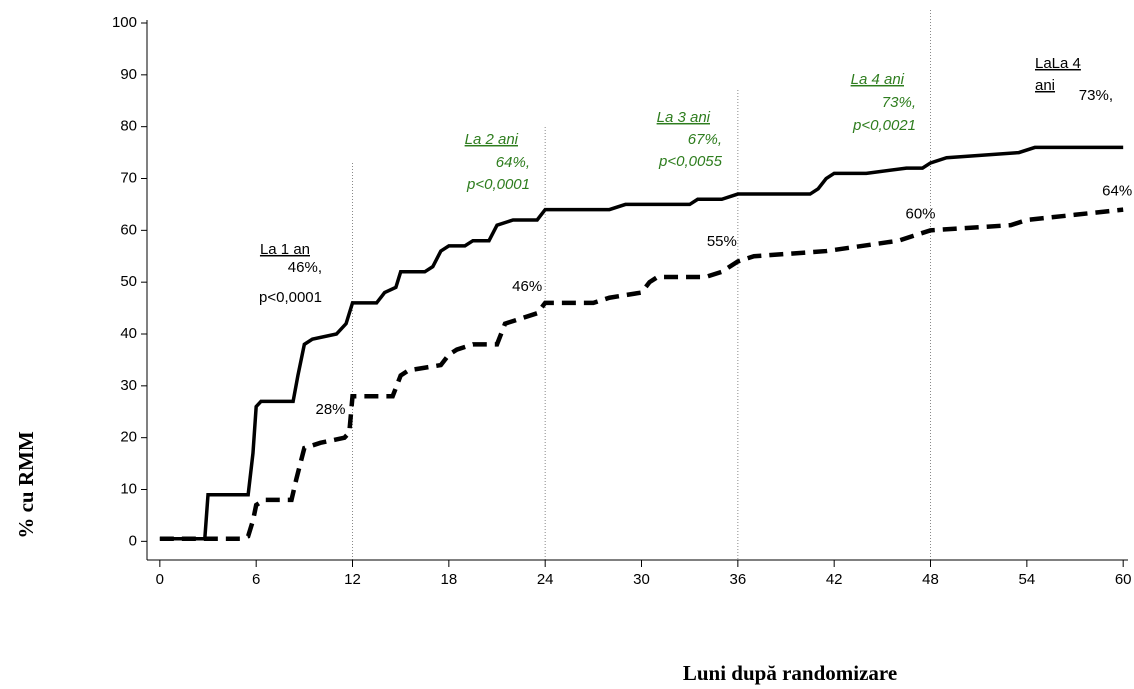 The image size is (1134, 689). Describe the element at coordinates (128, 488) in the screenshot. I see `y-tick-label: 10` at that location.